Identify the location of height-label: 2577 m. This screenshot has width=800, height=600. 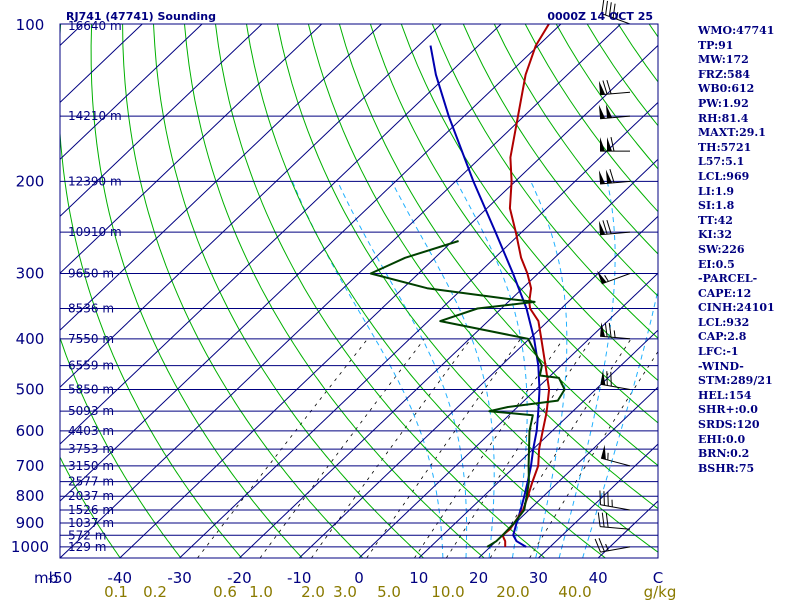
(91, 482).